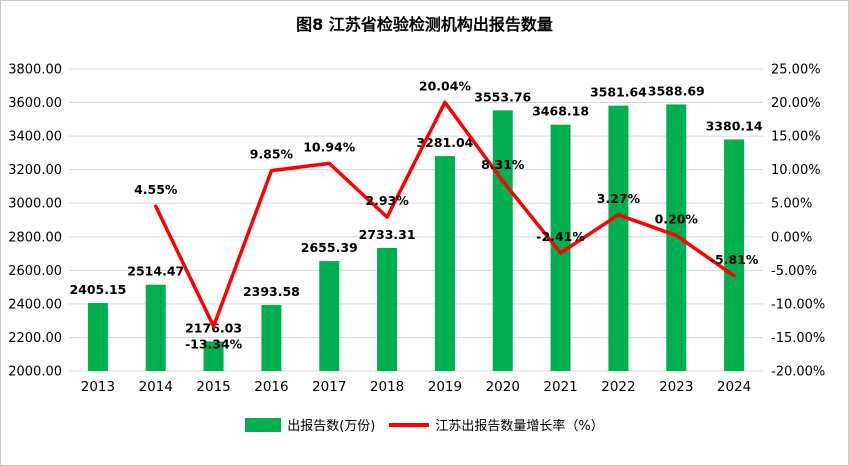 Image resolution: width=849 pixels, height=466 pixels. What do you see at coordinates (618, 387) in the screenshot?
I see `x-axis-label: 2022` at bounding box center [618, 387].